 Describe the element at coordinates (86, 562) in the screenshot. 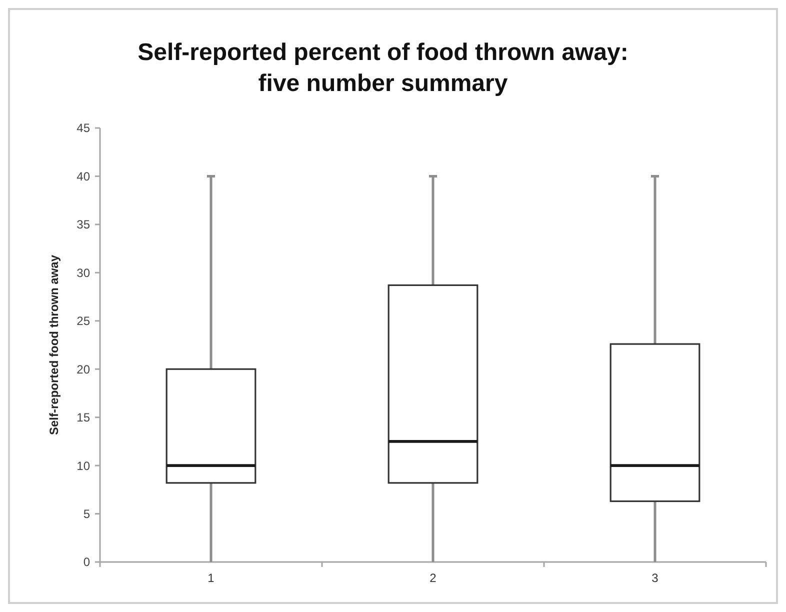

I see `y-tick-label: 0` at that location.